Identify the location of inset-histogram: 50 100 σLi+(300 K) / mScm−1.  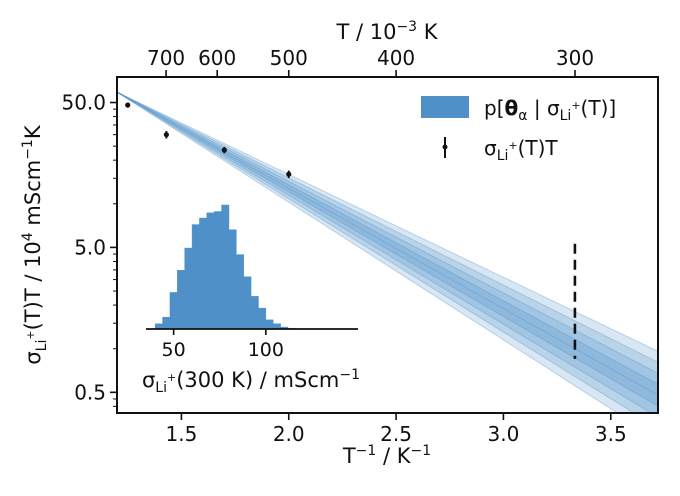
(251, 300).